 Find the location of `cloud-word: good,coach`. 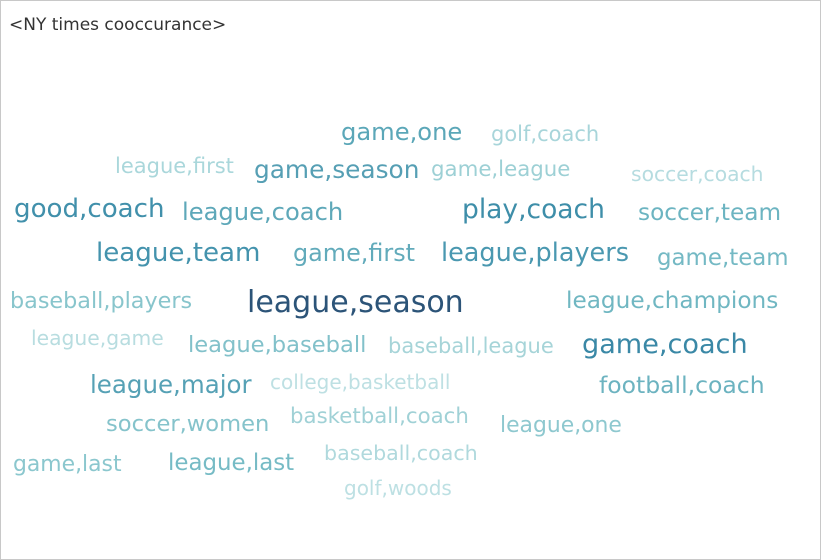

cloud-word: good,coach is located at coordinates (89, 209).